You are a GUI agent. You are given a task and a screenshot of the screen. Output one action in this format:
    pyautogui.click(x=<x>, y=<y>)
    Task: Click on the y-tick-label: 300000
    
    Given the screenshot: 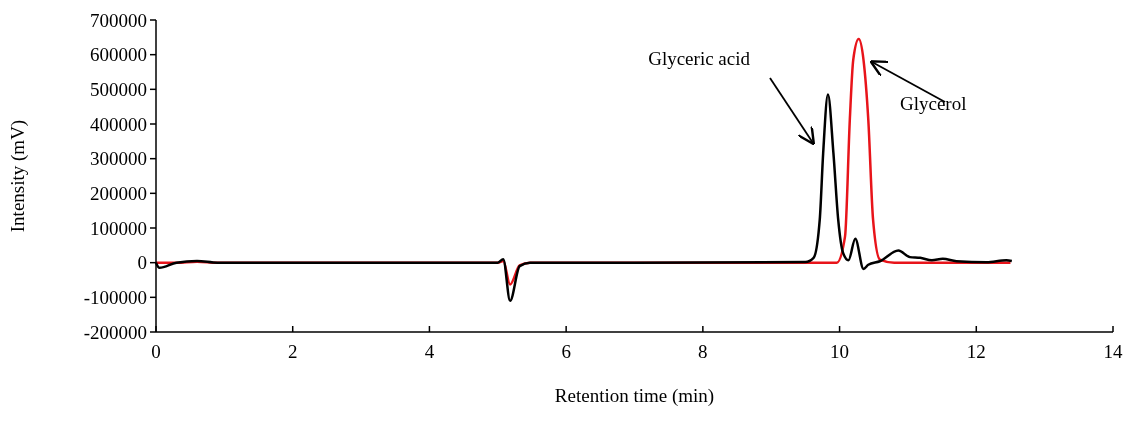 What is the action you would take?
    pyautogui.click(x=118, y=159)
    